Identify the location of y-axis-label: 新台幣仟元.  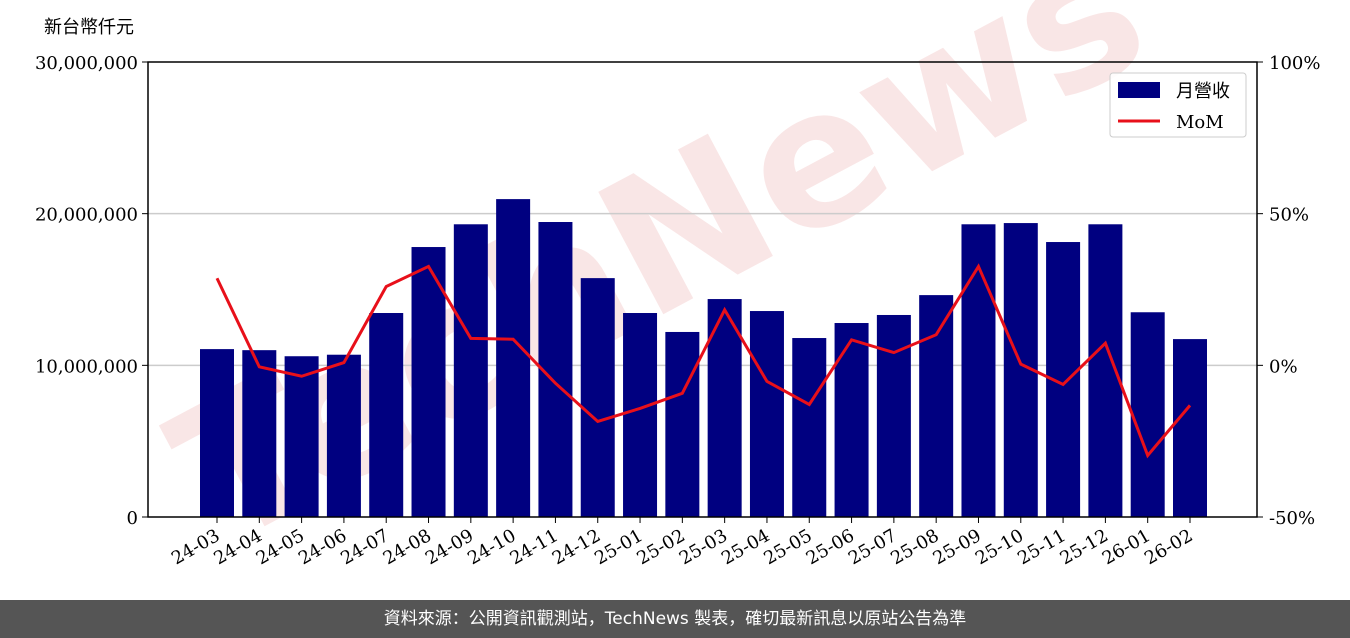
(89, 27).